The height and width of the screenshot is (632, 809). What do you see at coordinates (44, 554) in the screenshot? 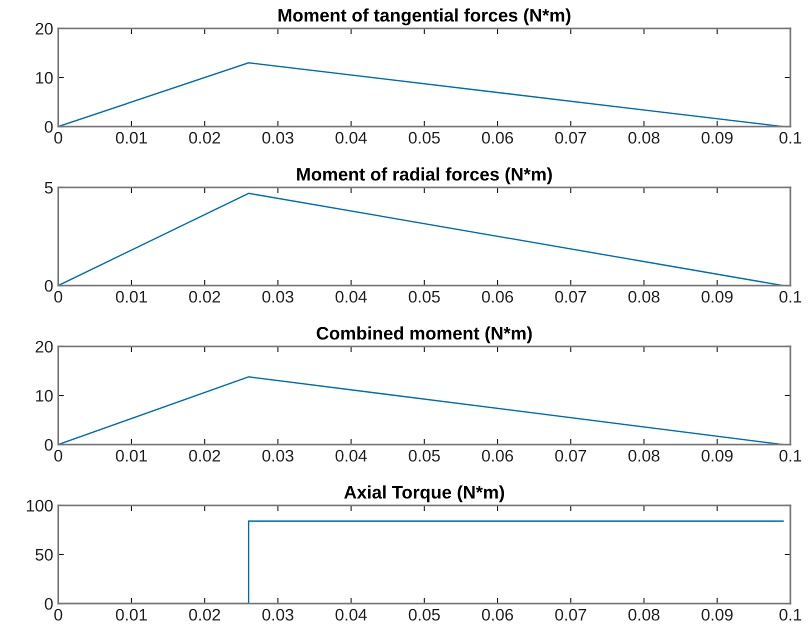
I see `y-tick-label: 50` at bounding box center [44, 554].